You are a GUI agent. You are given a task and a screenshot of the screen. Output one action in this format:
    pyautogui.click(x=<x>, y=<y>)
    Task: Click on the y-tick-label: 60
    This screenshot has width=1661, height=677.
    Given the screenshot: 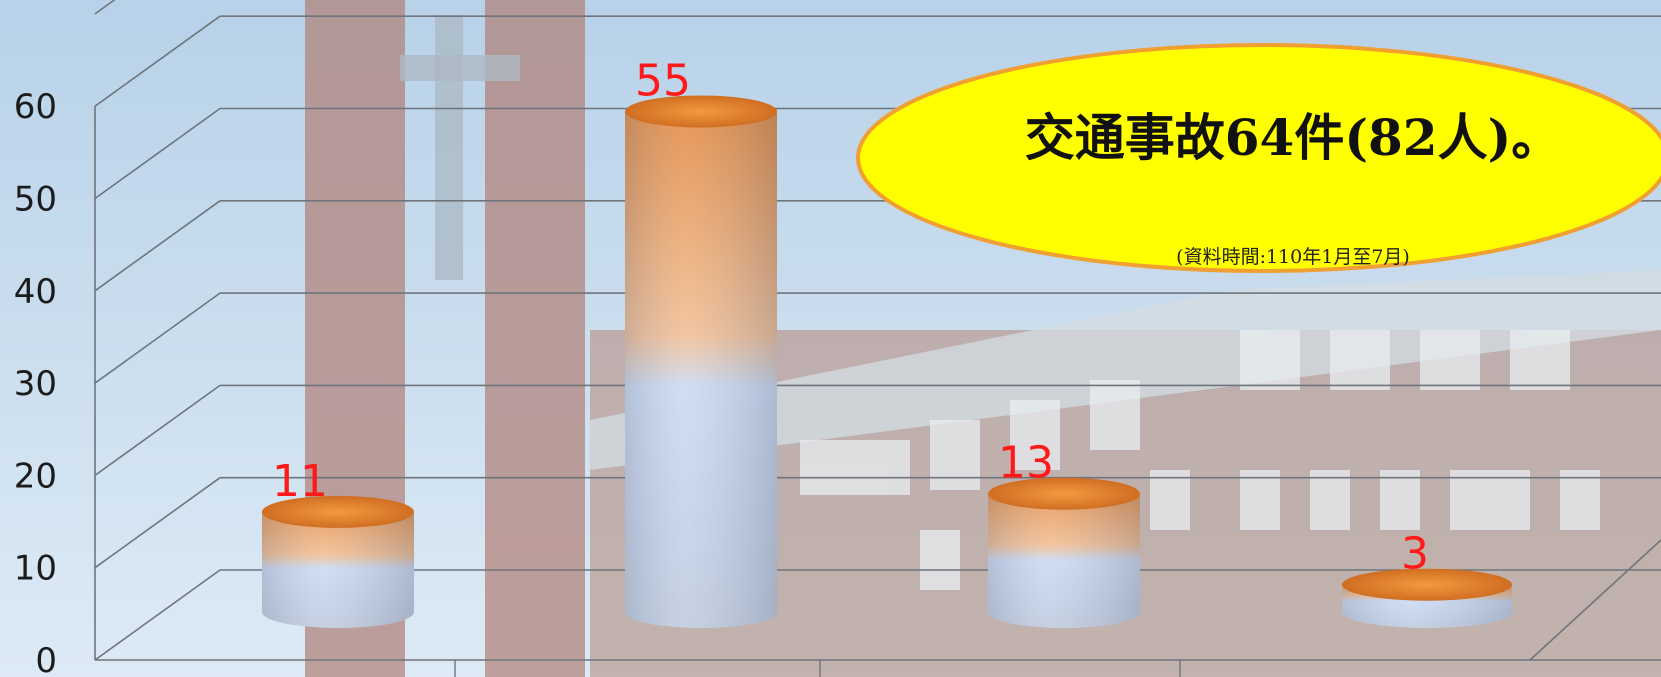 What is the action you would take?
    pyautogui.click(x=35, y=107)
    